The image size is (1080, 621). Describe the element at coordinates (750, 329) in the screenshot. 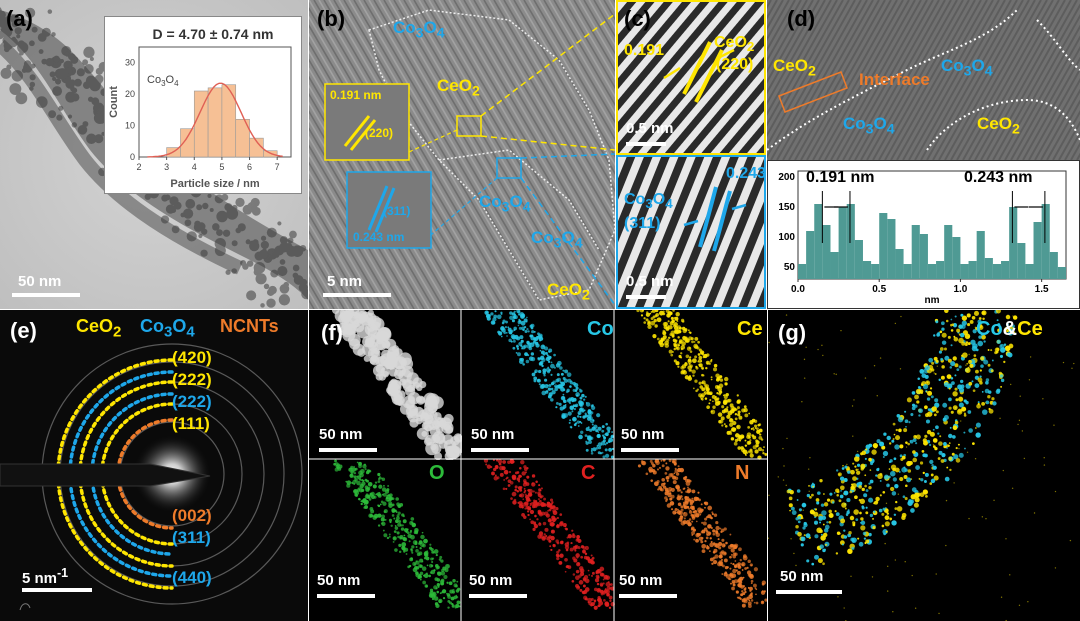

I see `map-ce-label: Ce` at that location.